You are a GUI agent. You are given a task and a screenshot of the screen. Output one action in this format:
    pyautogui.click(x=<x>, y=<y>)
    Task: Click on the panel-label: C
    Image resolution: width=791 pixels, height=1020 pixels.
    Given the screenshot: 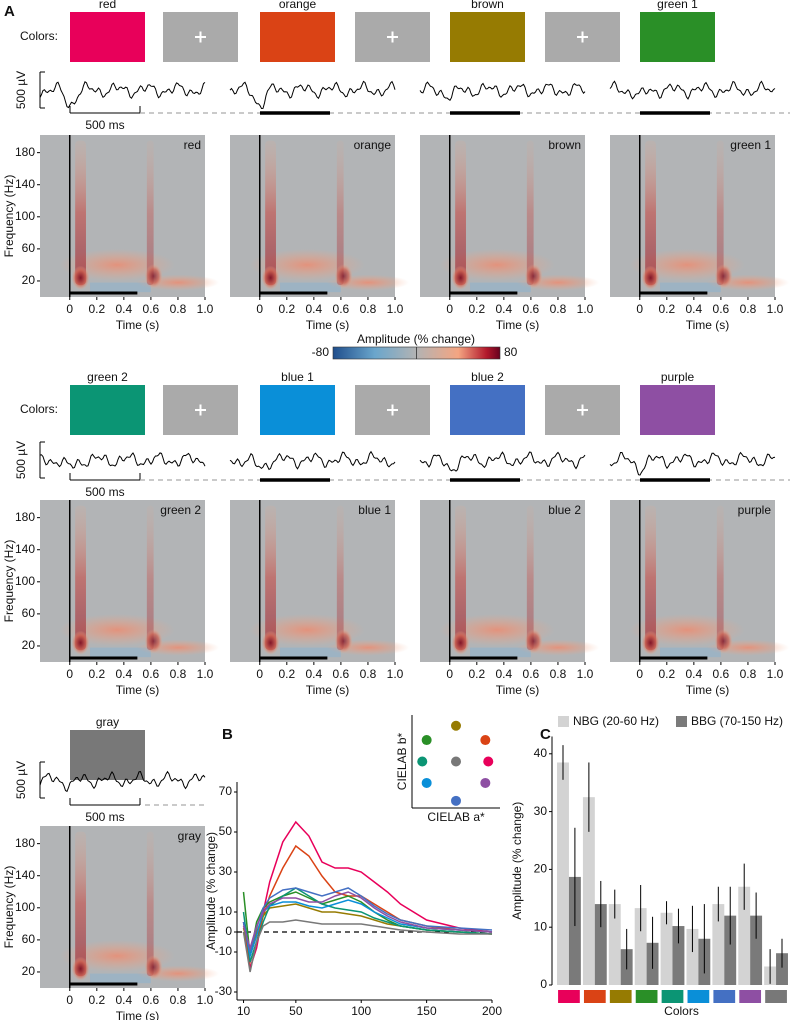 What is the action you would take?
    pyautogui.click(x=545, y=734)
    